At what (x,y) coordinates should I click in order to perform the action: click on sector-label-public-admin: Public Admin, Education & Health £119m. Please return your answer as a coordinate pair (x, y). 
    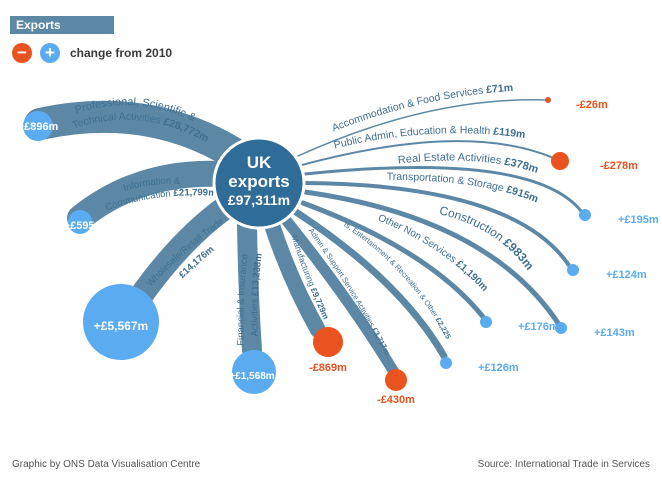
    Looking at the image, I should click on (429, 137).